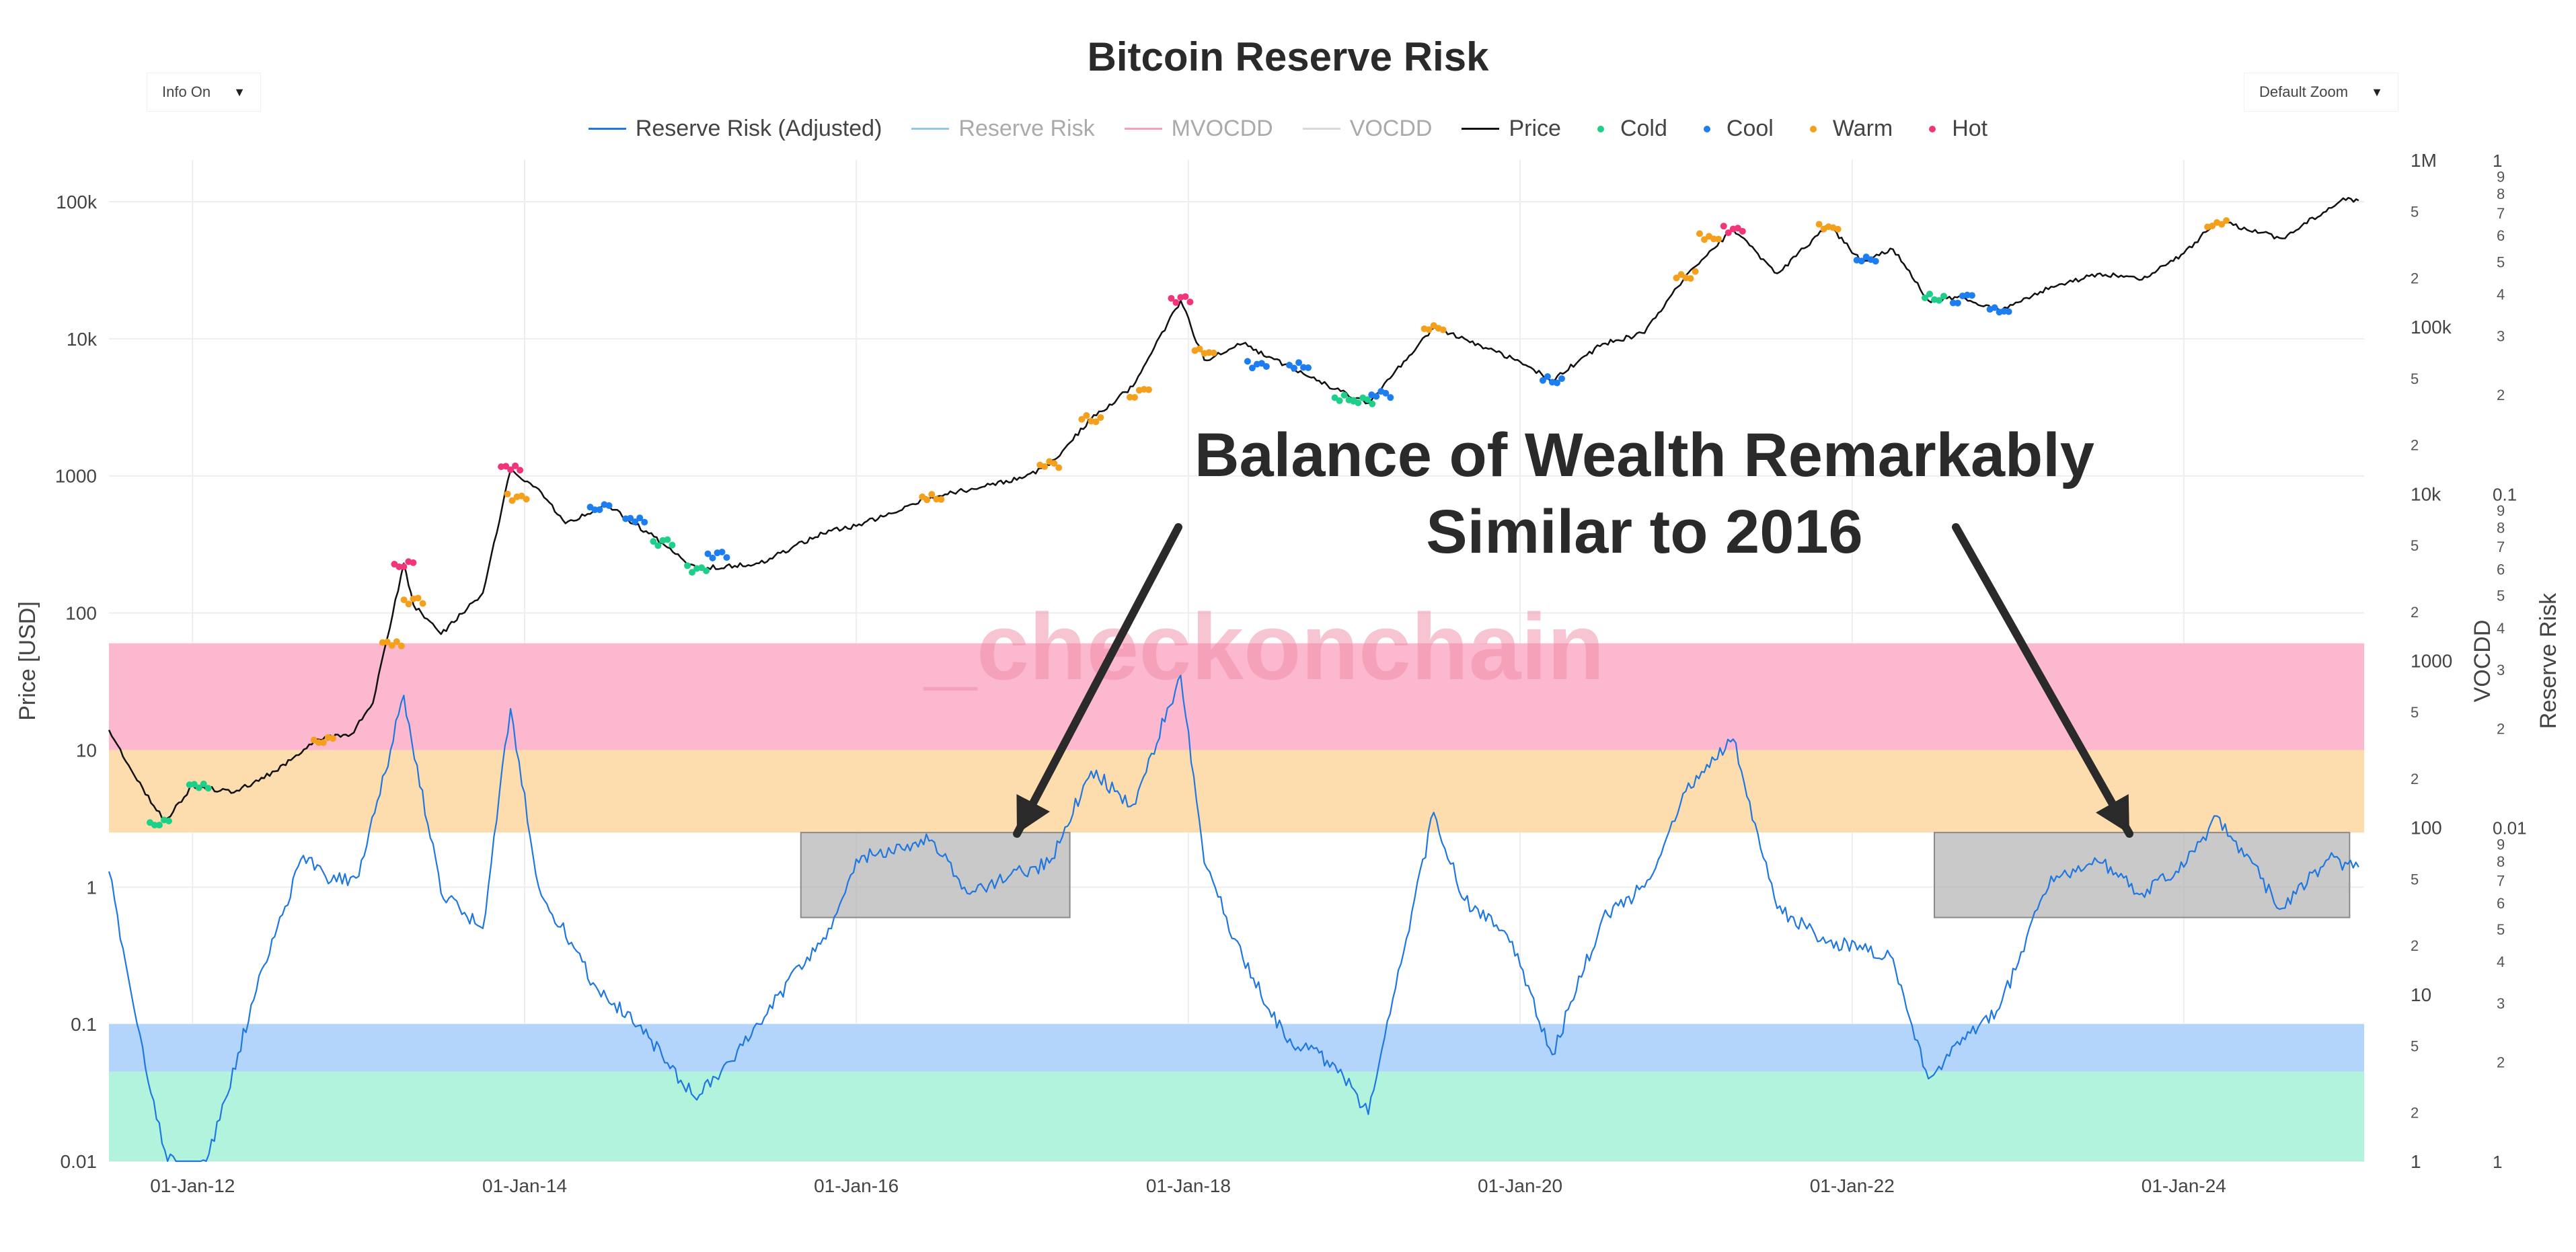 The width and height of the screenshot is (2576, 1252). Describe the element at coordinates (2497, 161) in the screenshot. I see `reserve-risk-tick: 1` at that location.